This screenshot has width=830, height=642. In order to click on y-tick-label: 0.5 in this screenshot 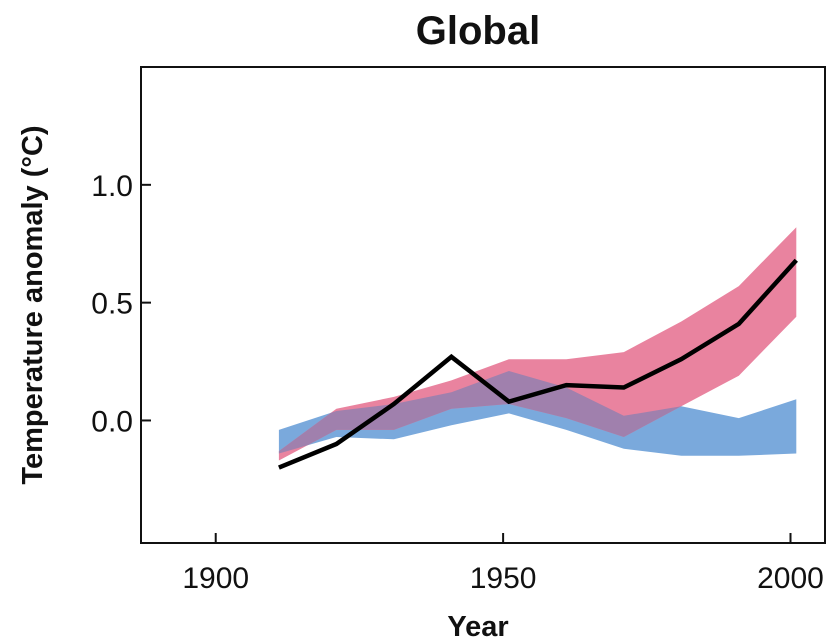, I will do `click(112, 304)`.